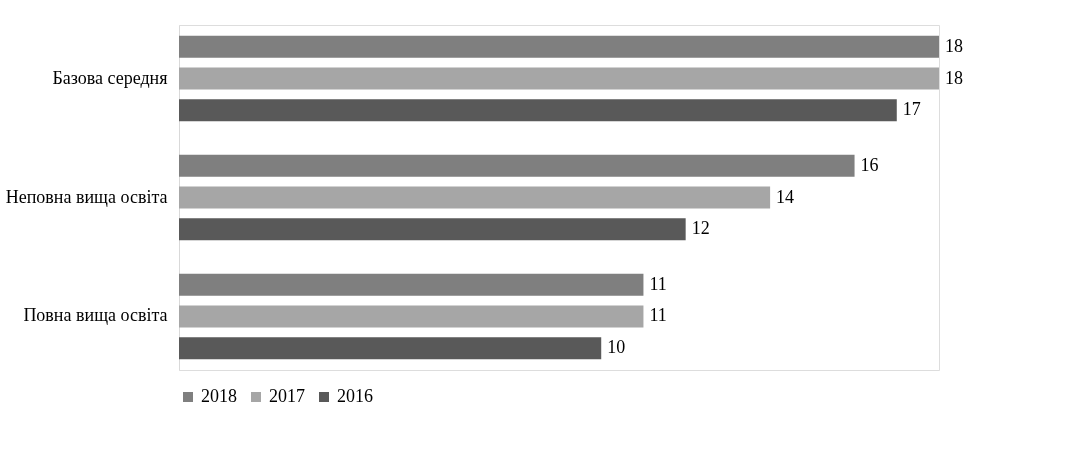 Image resolution: width=1075 pixels, height=462 pixels. Describe the element at coordinates (287, 396) in the screenshot. I see `legend-label: 2017` at that location.